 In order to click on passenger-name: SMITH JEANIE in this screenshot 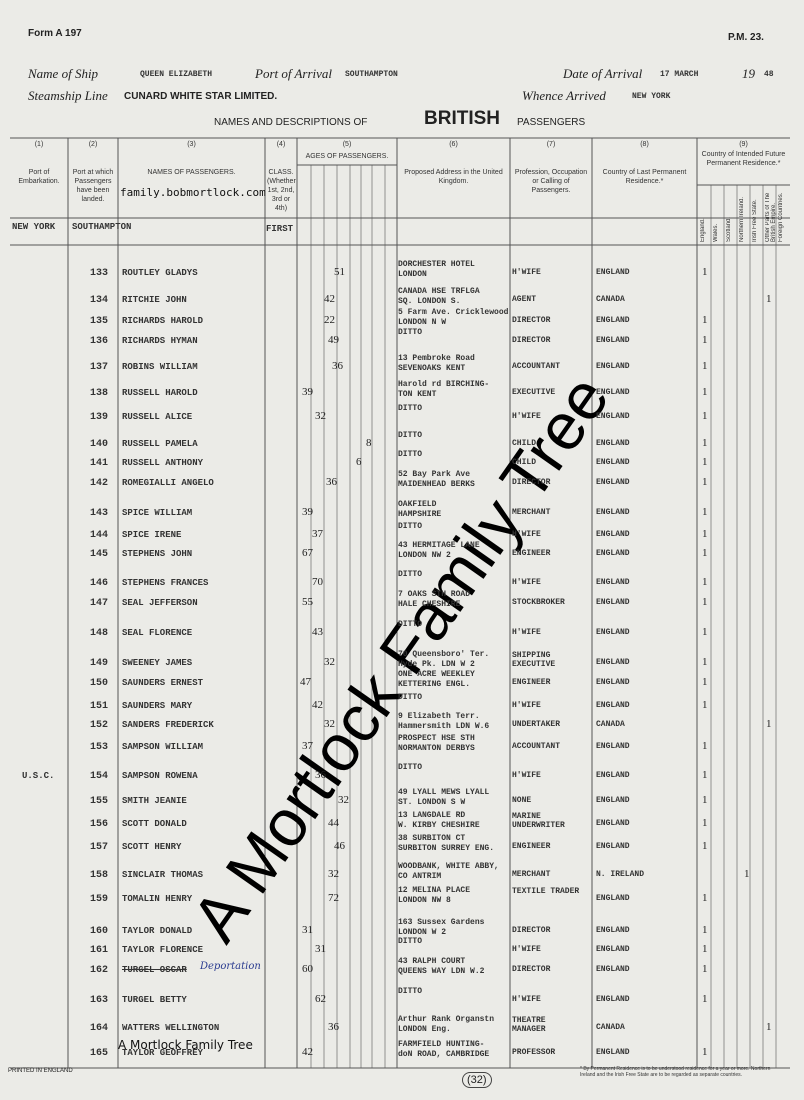, I will do `click(154, 801)`.